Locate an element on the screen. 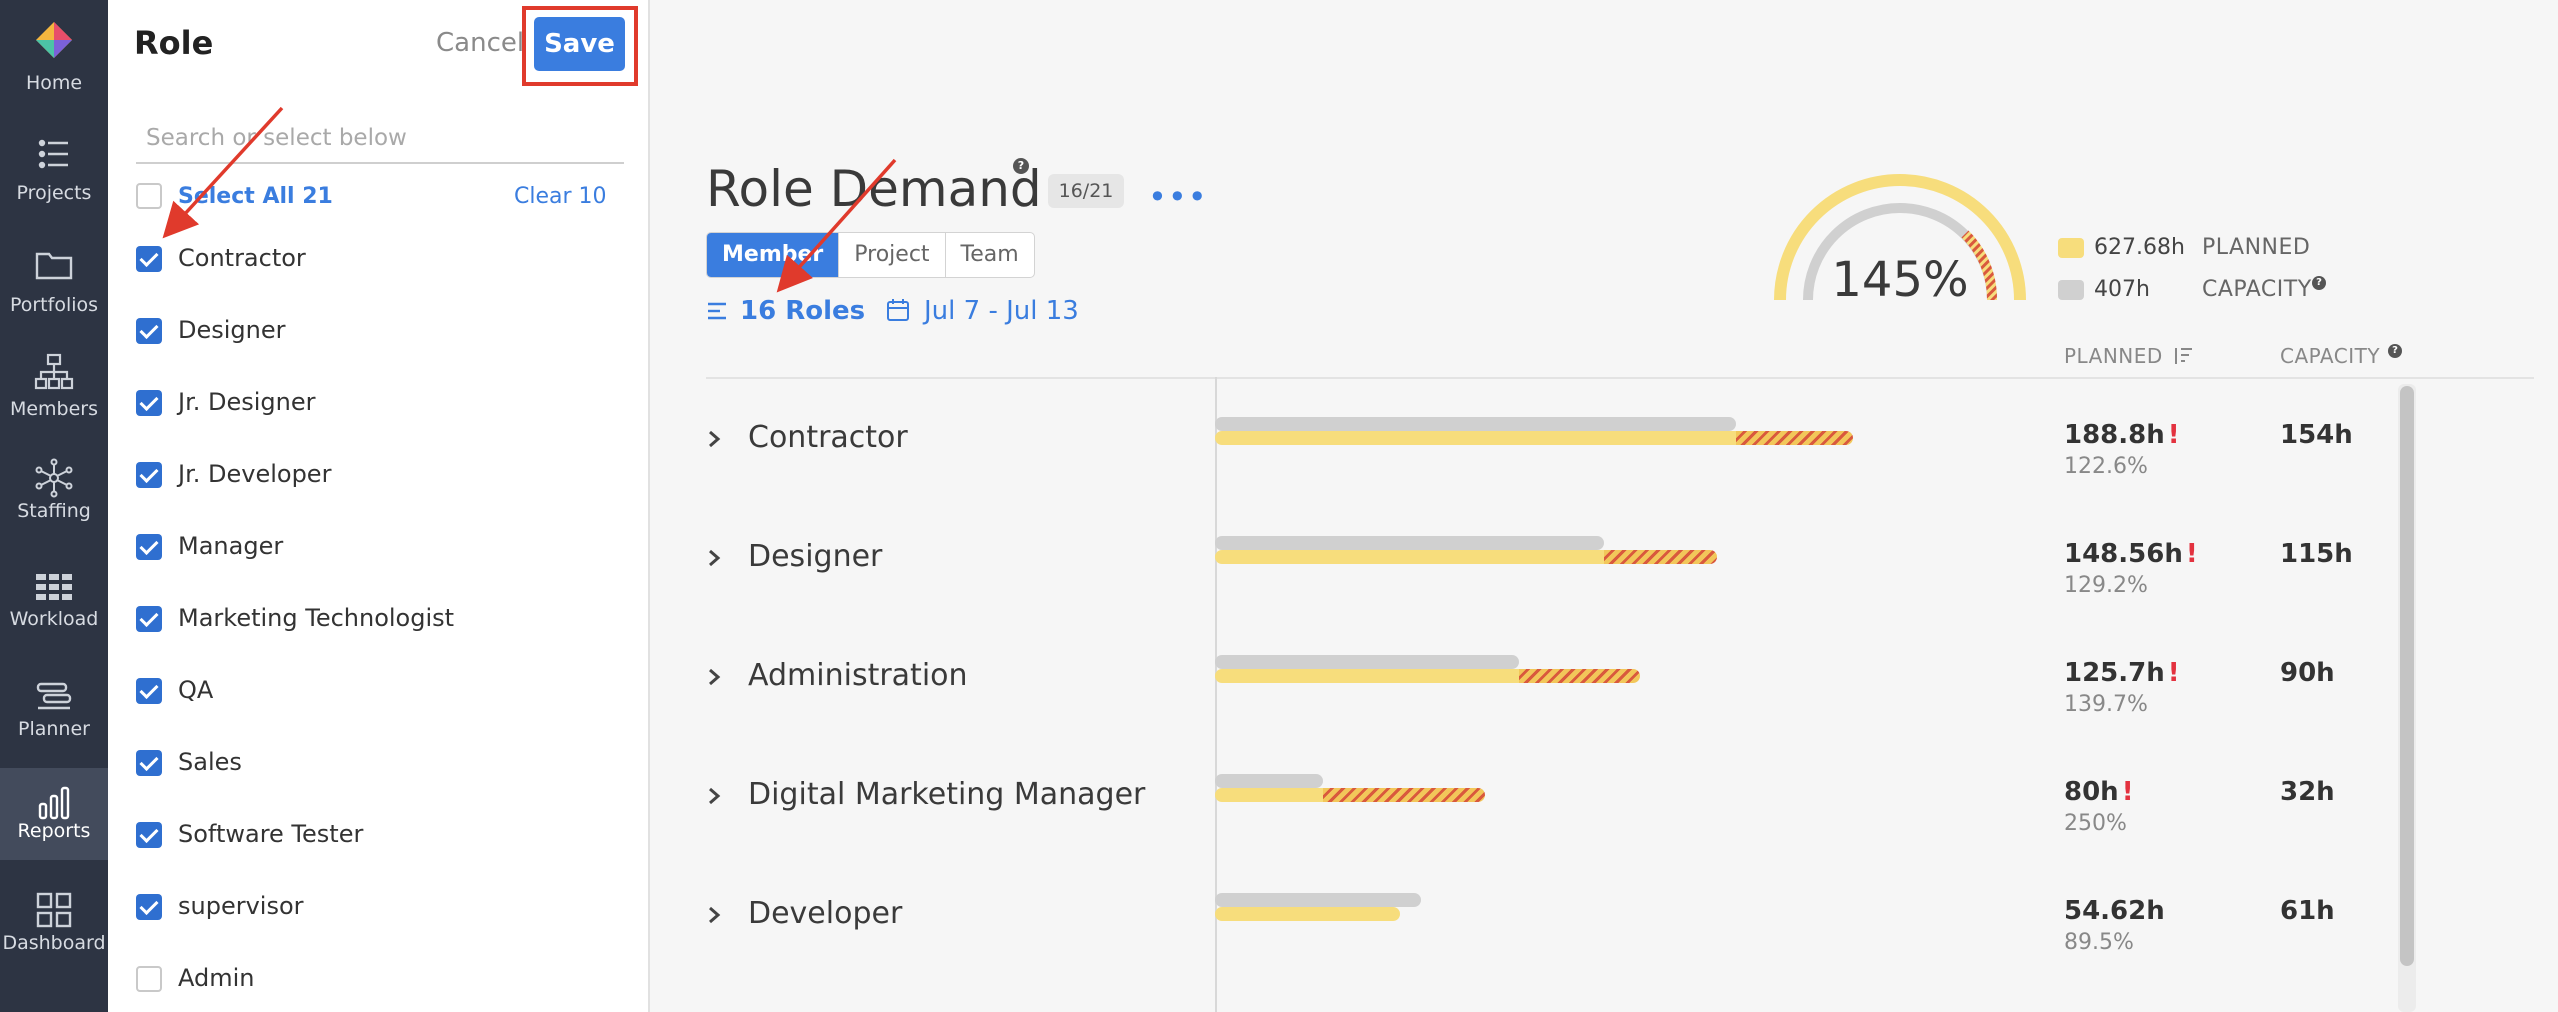  role-option-label: Software Tester is located at coordinates (271, 834).